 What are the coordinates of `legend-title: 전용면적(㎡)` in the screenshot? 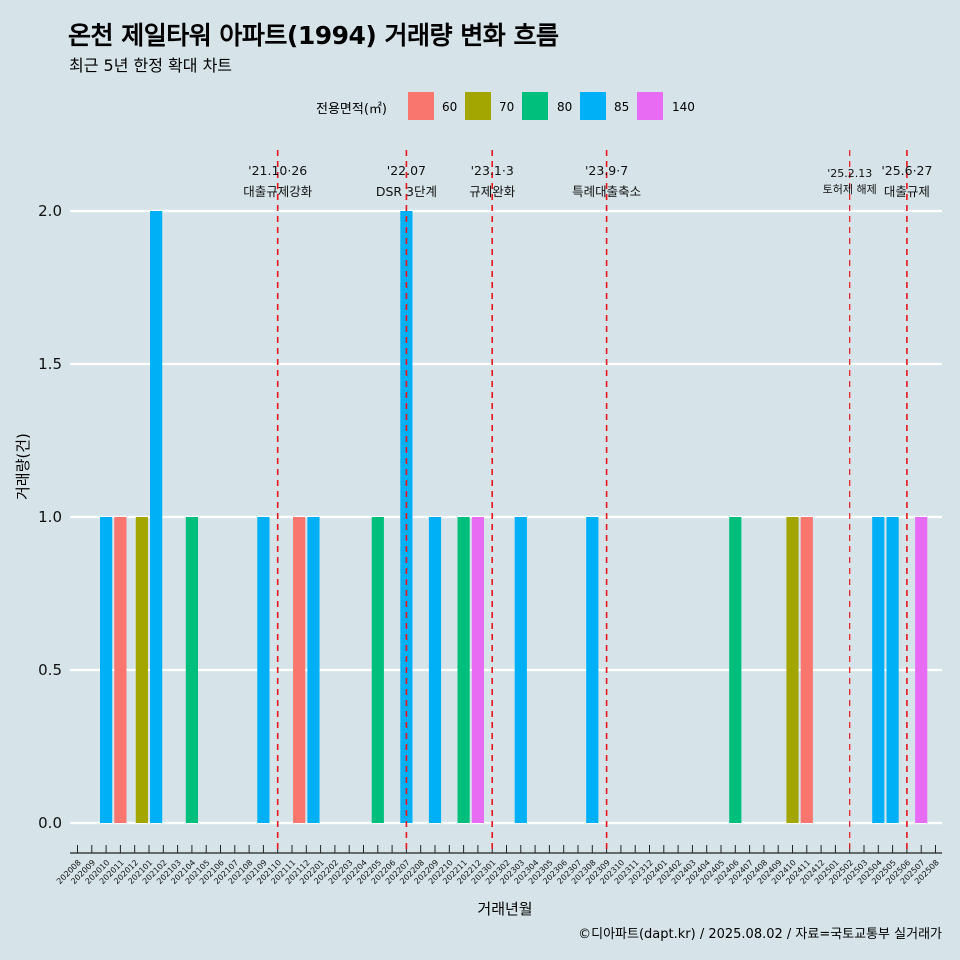 It's located at (351, 109).